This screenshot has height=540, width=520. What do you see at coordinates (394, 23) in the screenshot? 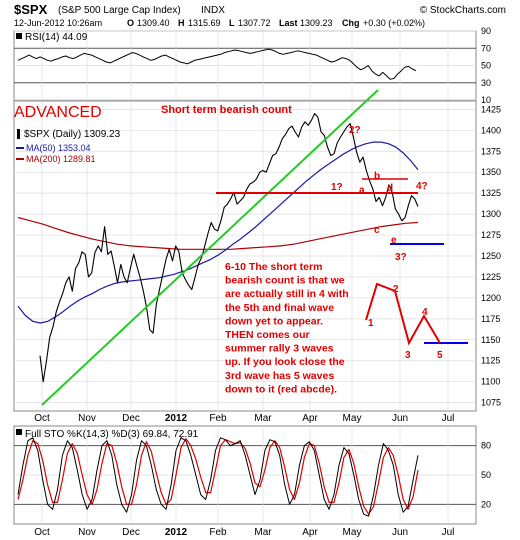
I see `change-value: +0.30 (+0.02%)` at bounding box center [394, 23].